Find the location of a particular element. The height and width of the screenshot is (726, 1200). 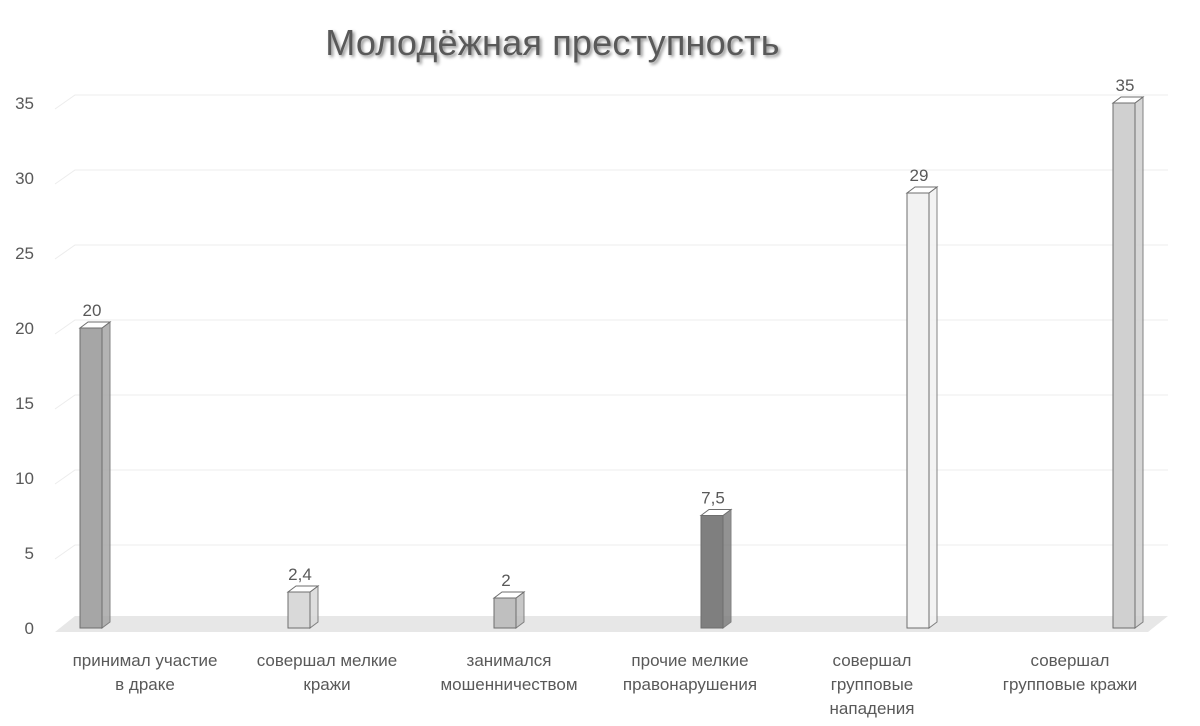

data-label: 29 is located at coordinates (919, 175).